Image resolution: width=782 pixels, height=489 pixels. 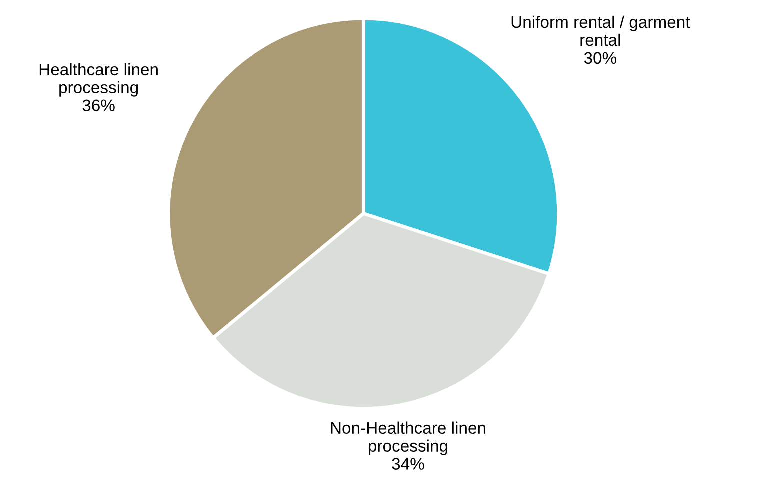 I want to click on data-label: 30%, so click(x=600, y=58).